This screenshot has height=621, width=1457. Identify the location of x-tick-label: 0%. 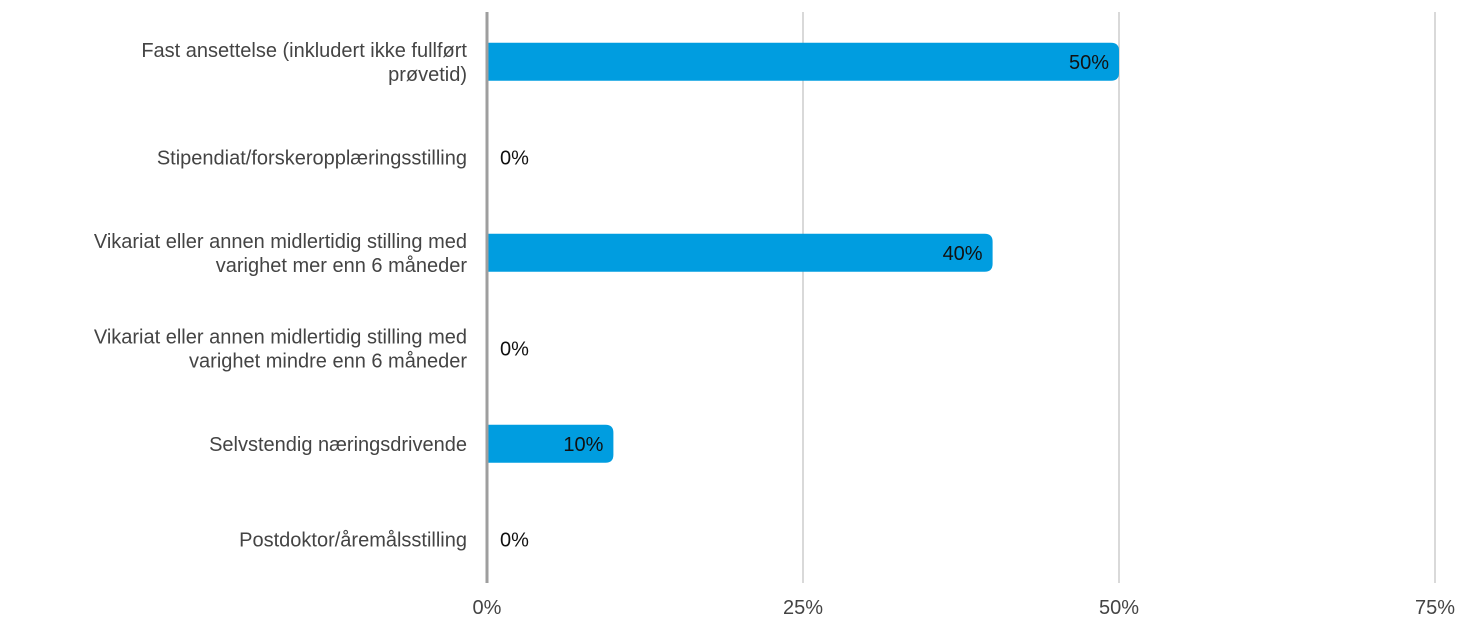
(487, 608).